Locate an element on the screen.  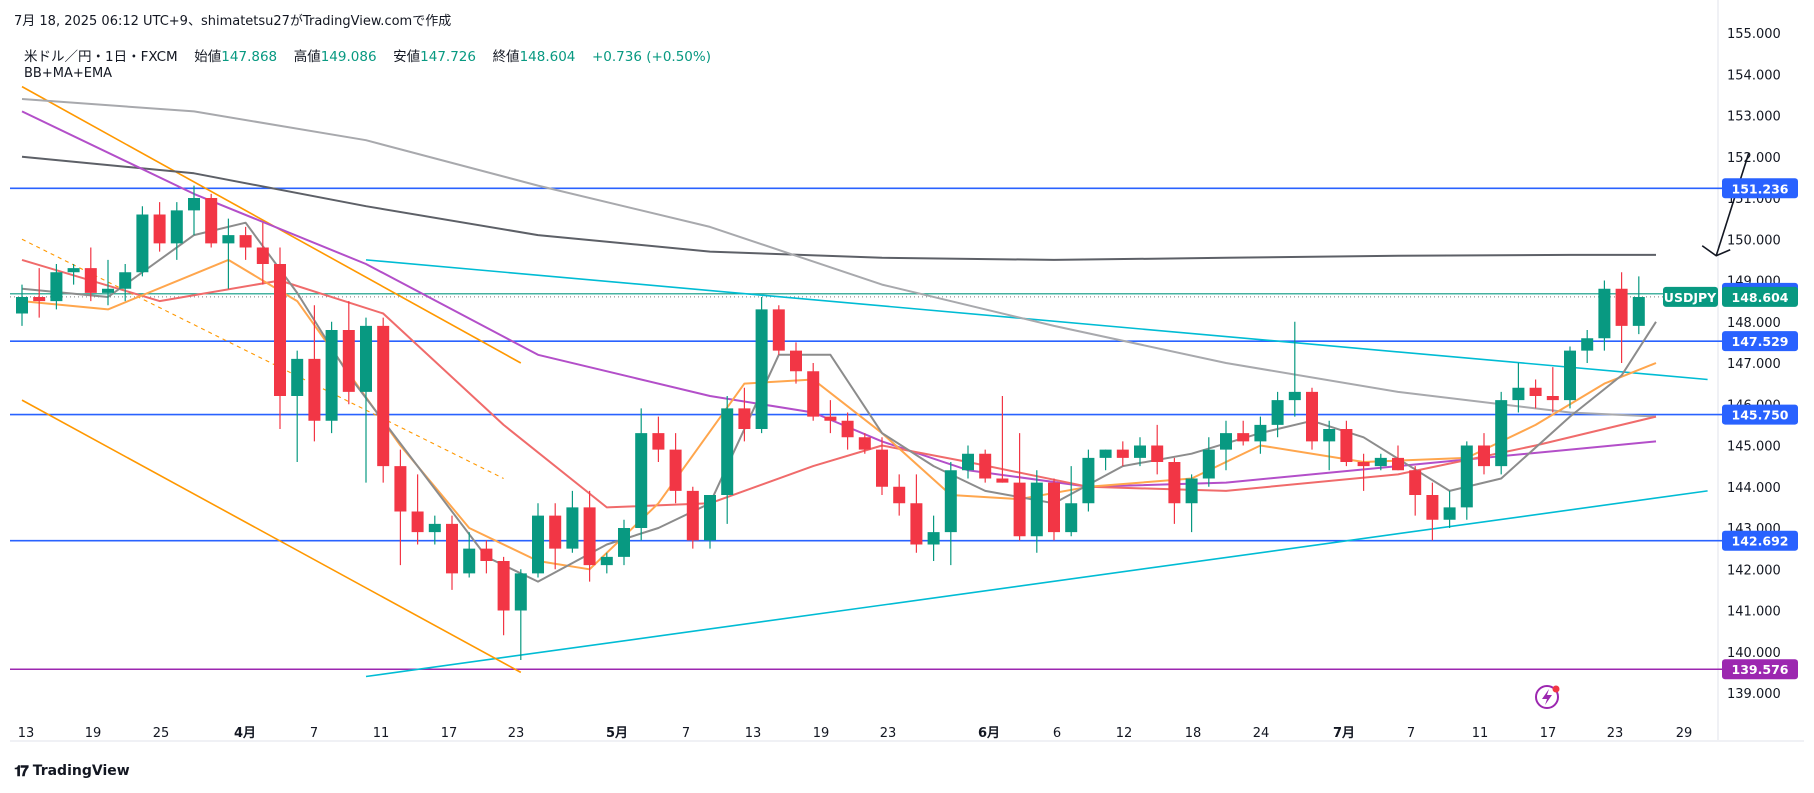
x-tick-label: 6月 is located at coordinates (989, 733).